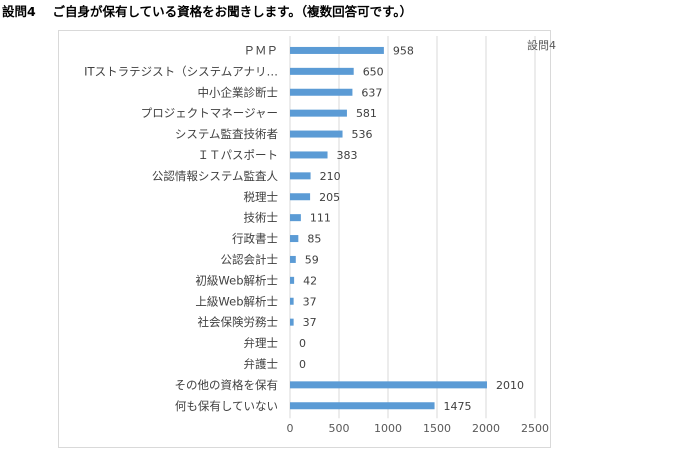  Describe the element at coordinates (535, 428) in the screenshot. I see `x-tick-label: 2500` at that location.